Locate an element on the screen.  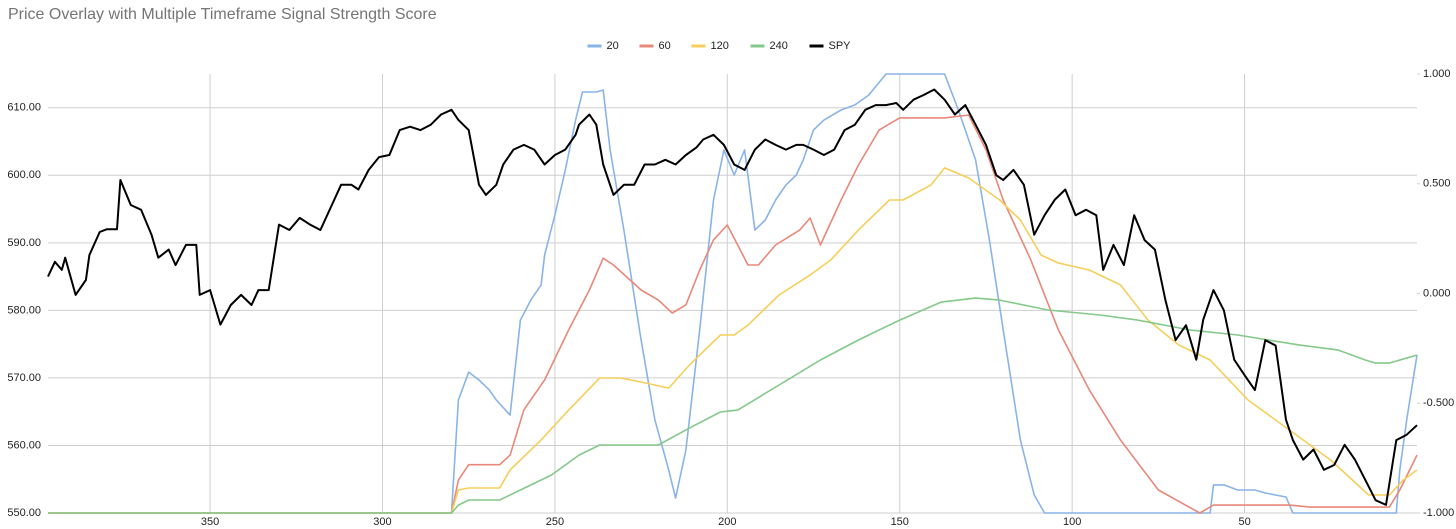
y2-tick-label: -0.500 is located at coordinates (1438, 403).